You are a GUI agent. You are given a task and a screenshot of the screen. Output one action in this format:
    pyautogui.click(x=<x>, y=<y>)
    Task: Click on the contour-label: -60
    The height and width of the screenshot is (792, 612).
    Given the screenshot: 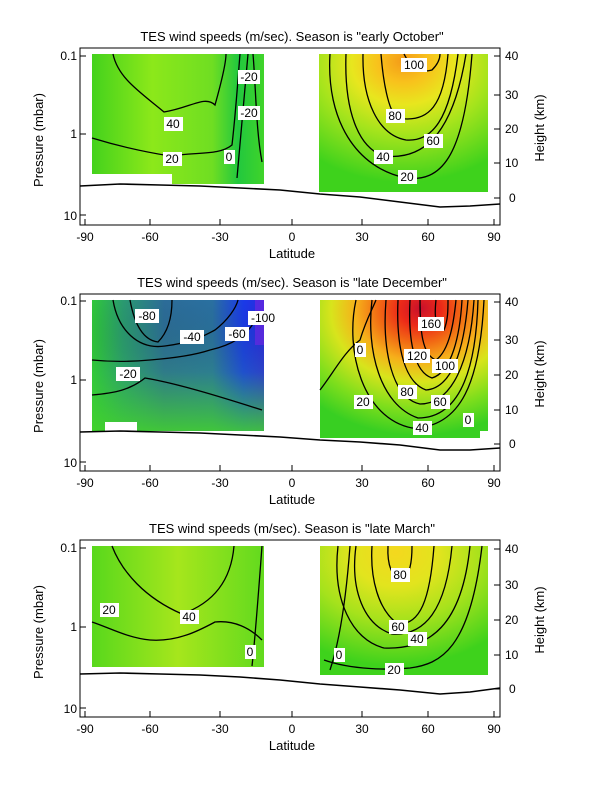 What is the action you would take?
    pyautogui.click(x=237, y=334)
    